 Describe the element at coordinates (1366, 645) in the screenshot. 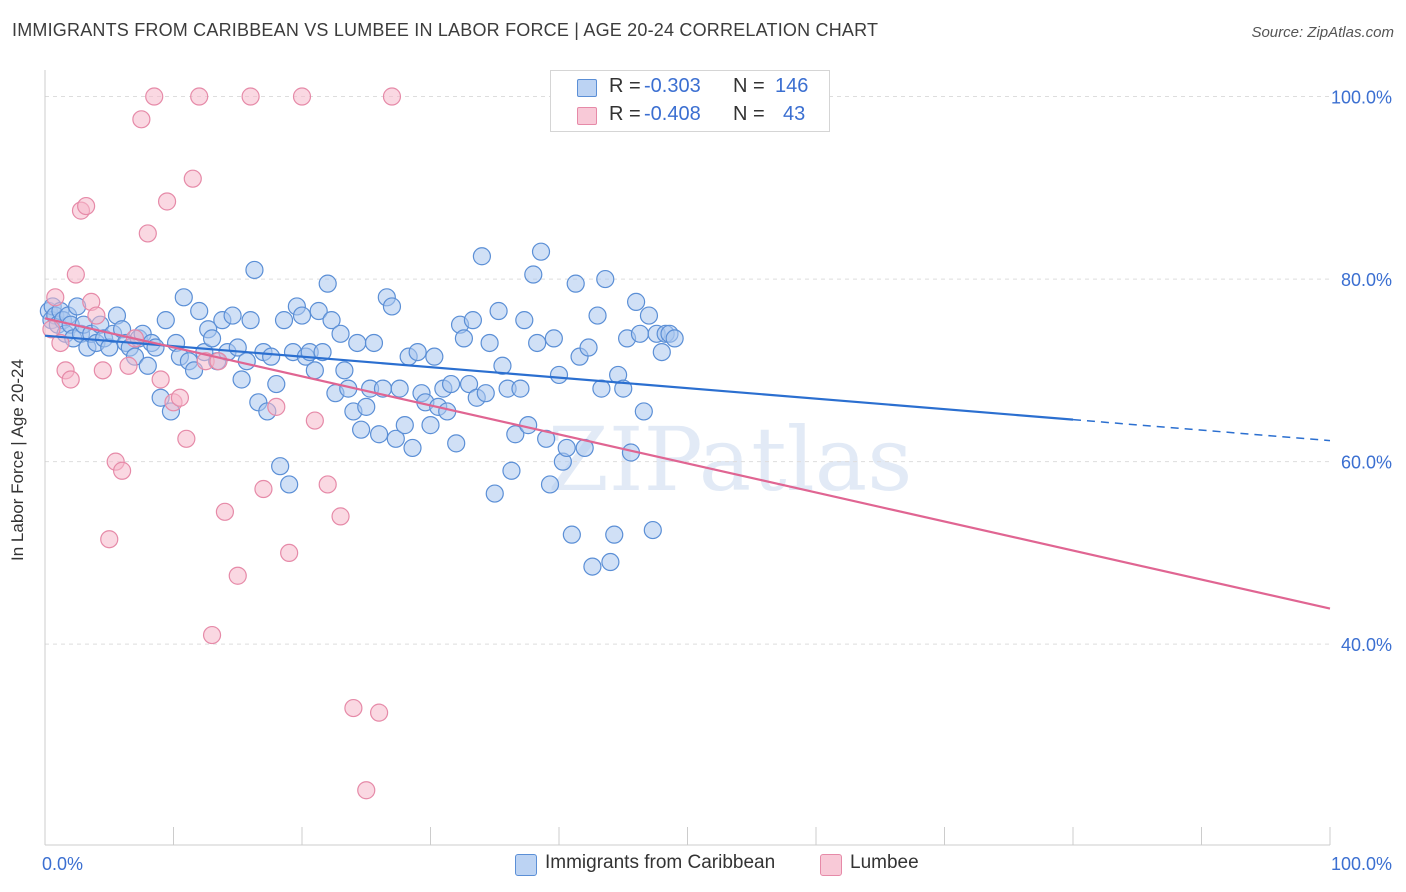

I see `y-tick-label: 40.0%` at that location.